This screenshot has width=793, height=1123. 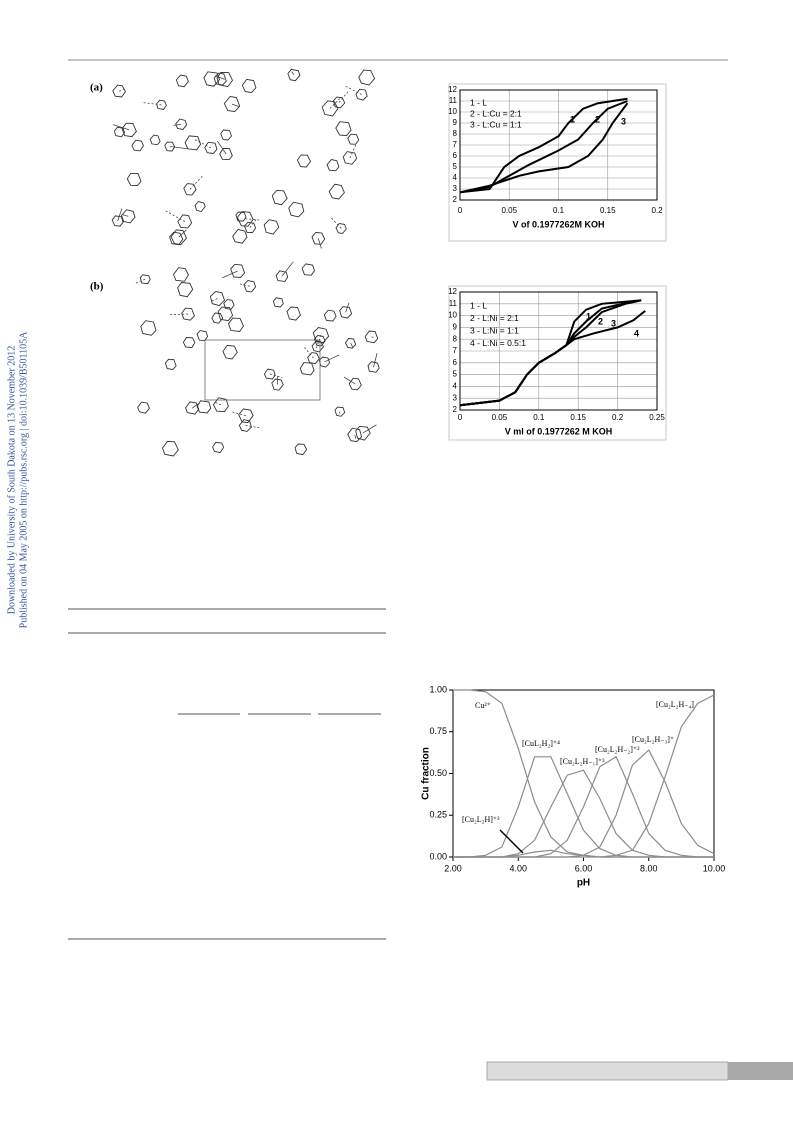 What do you see at coordinates (438, 689) in the screenshot?
I see `y-tick-label: 1.00` at bounding box center [438, 689].